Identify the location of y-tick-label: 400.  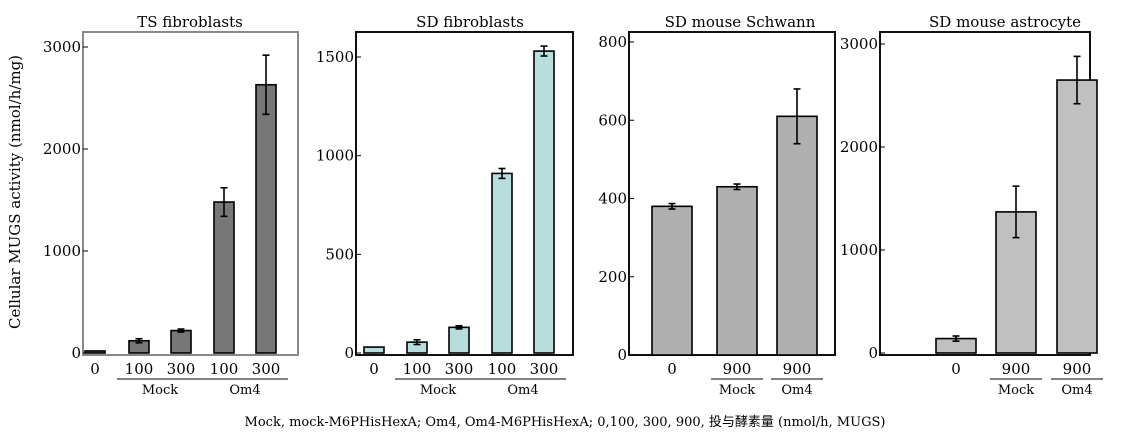
(612, 199).